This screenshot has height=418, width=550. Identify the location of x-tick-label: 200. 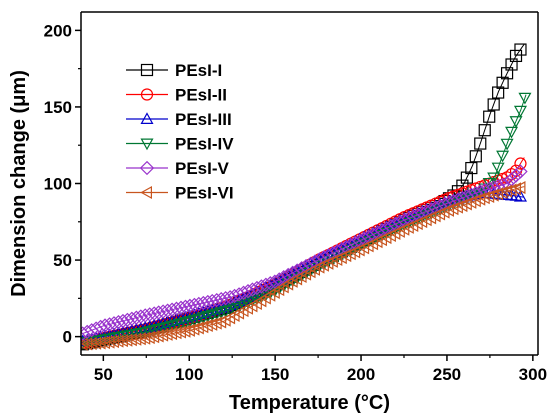
(361, 374).